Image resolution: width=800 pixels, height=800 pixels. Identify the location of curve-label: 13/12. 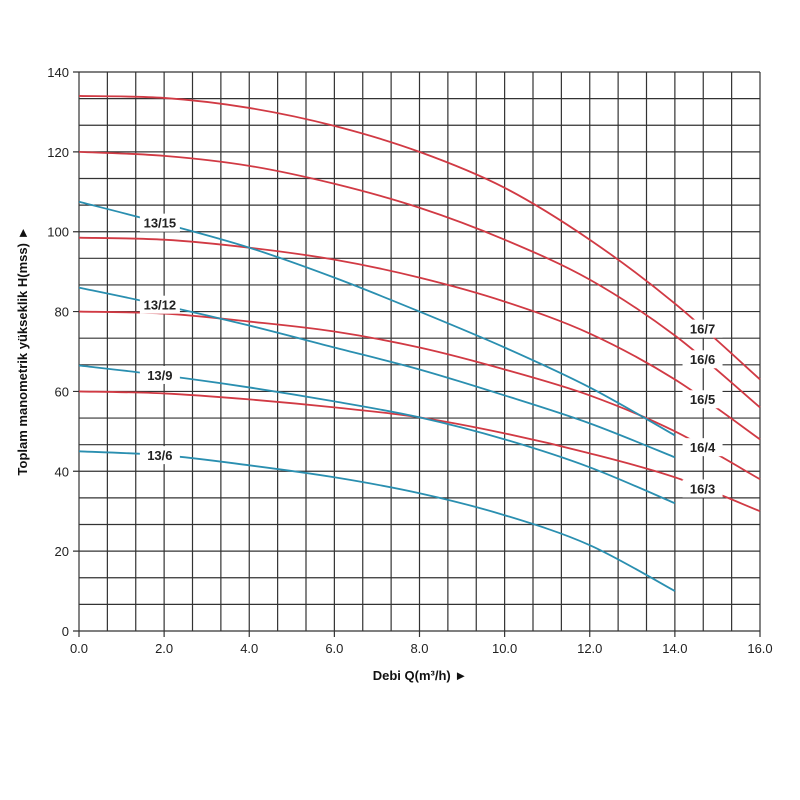
(160, 305).